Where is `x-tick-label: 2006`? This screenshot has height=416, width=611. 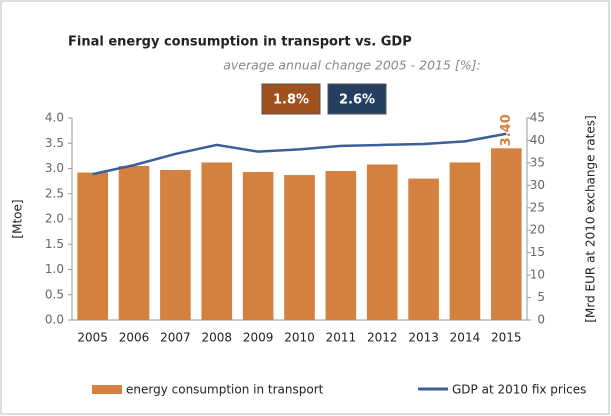
x-tick-label: 2006 is located at coordinates (134, 338).